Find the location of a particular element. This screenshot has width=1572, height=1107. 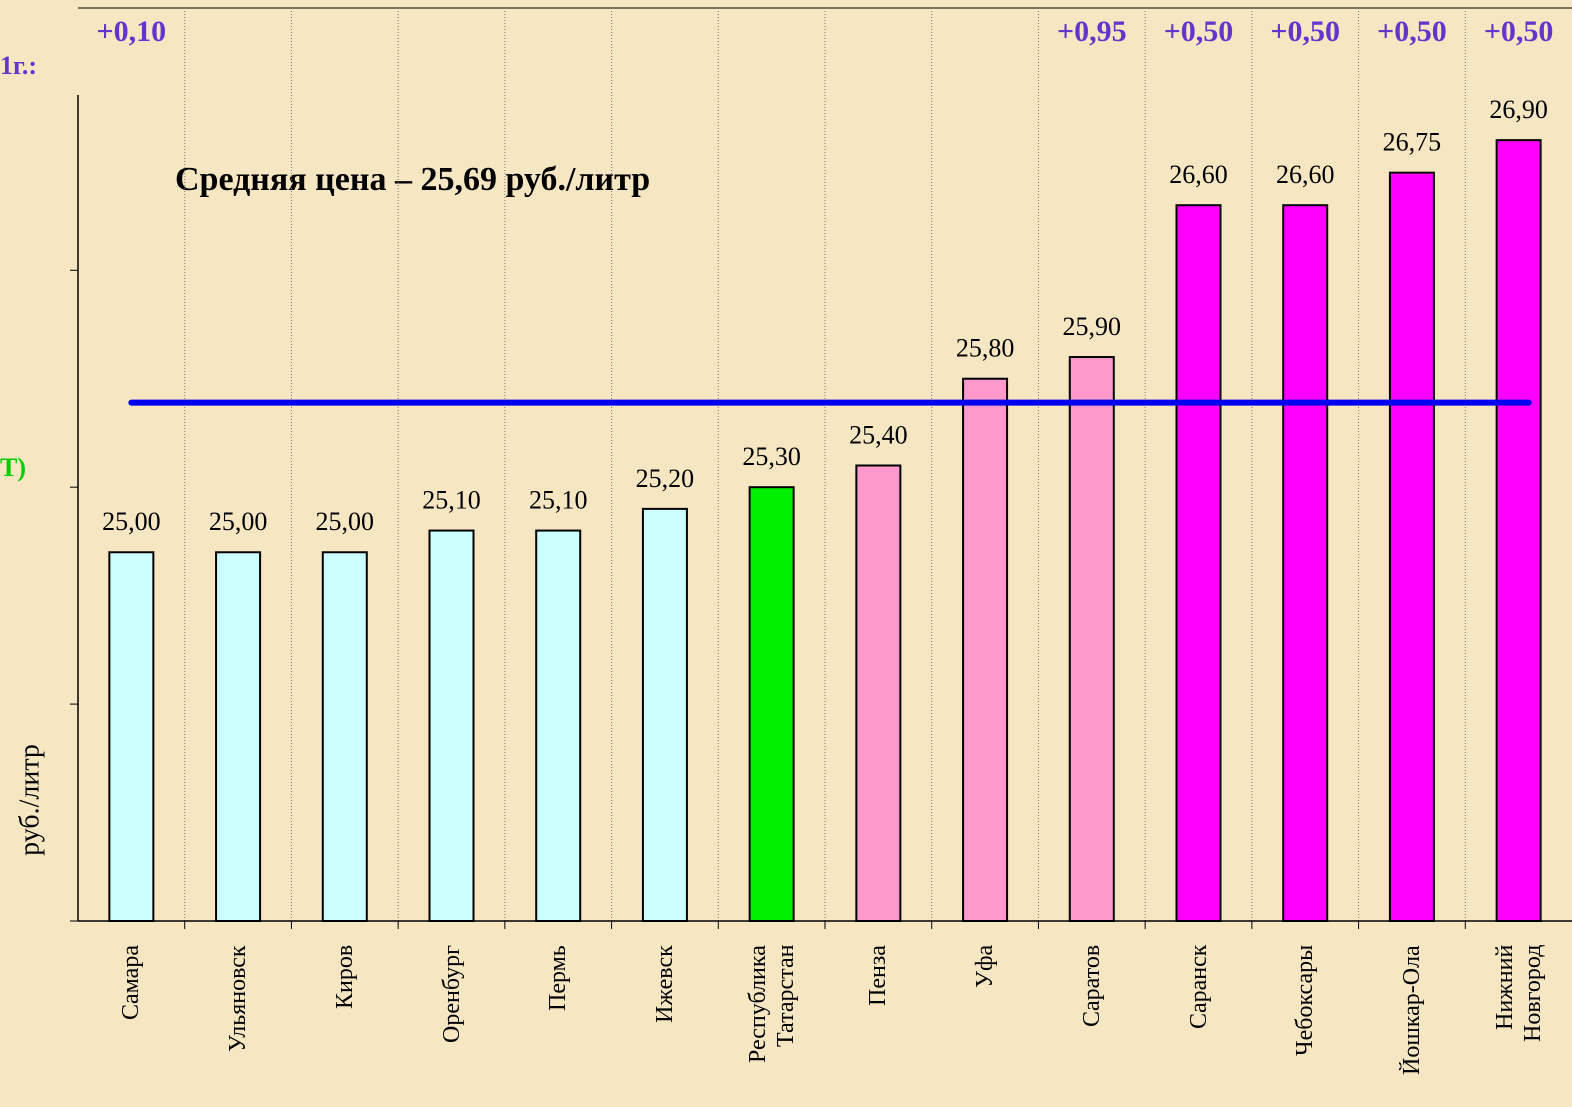

data-label: 25,40 is located at coordinates (878, 434).